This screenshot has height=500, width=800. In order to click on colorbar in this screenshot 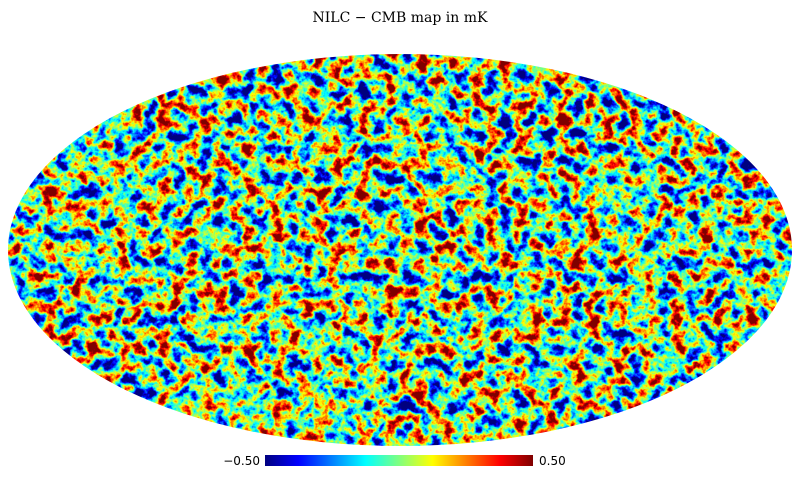, I will do `click(399, 460)`.